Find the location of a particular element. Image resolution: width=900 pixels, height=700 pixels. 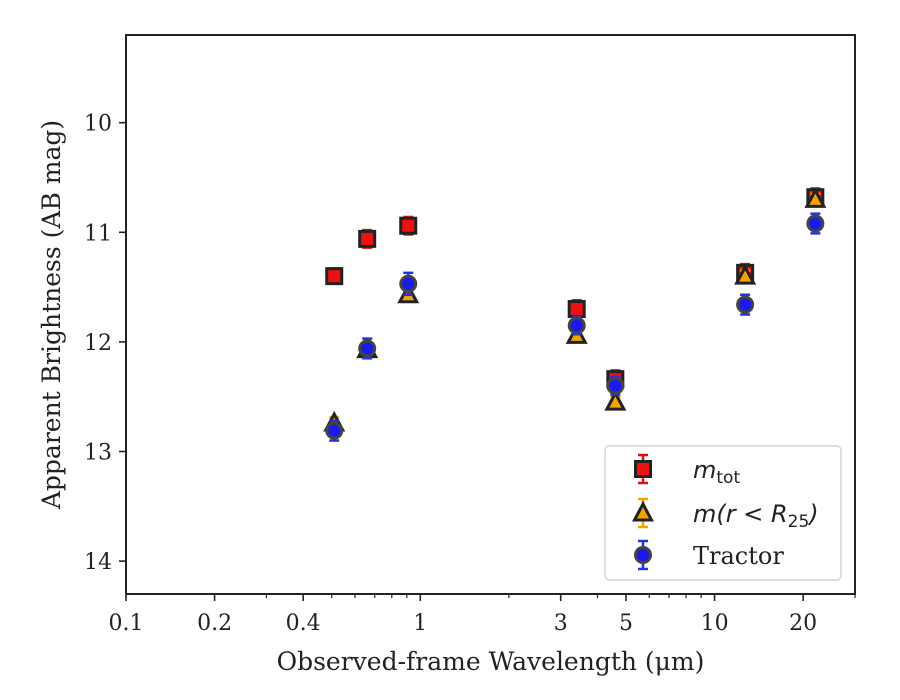

x-tick-label: 0.1 is located at coordinates (126, 623).